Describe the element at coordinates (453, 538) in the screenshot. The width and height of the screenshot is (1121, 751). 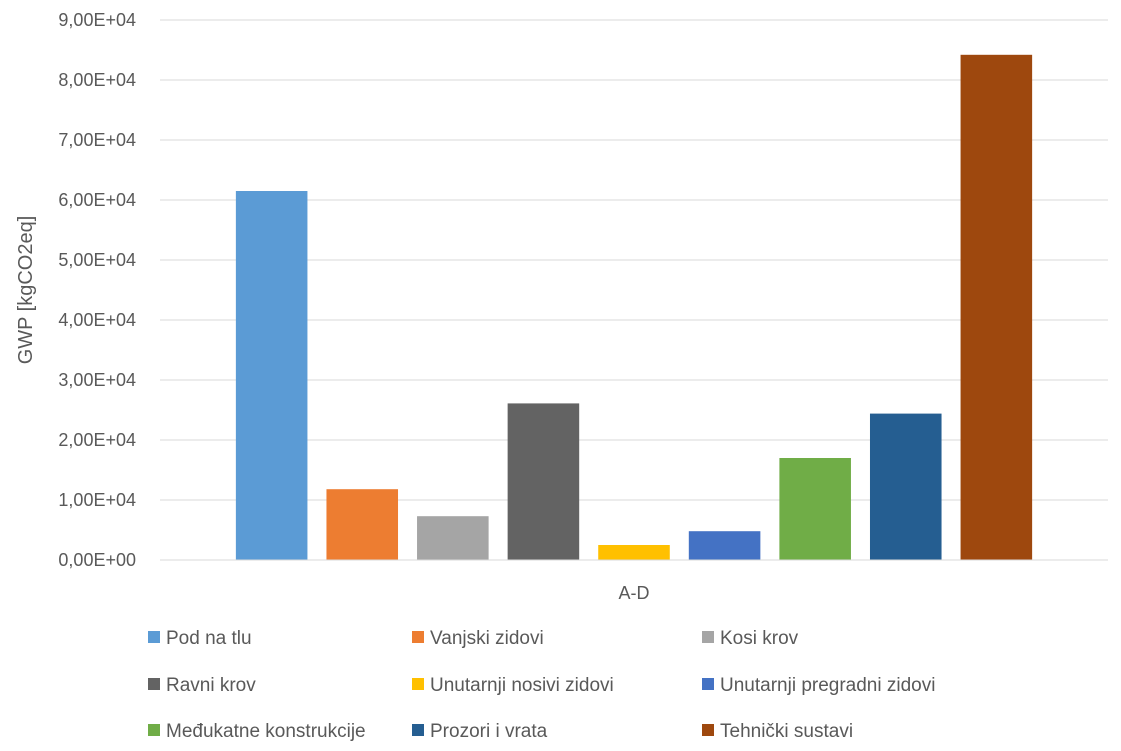
I see `bar-kosi-krov` at that location.